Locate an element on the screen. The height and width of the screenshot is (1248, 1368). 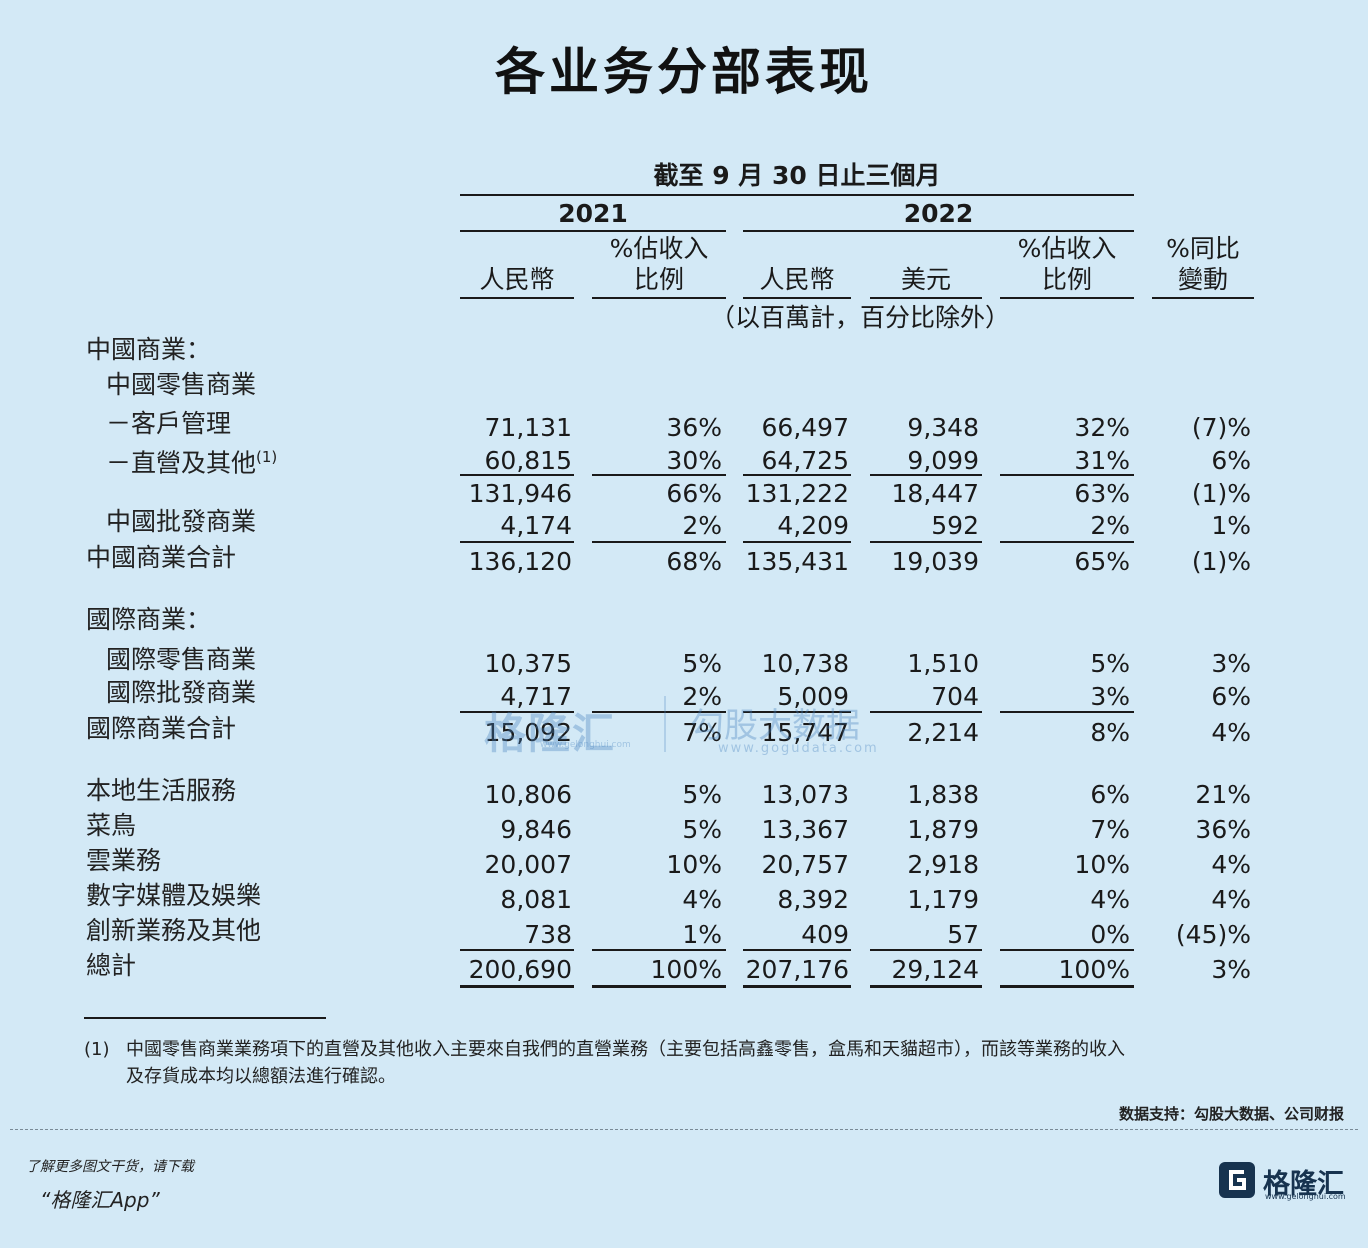
table-cell: 66% is located at coordinates (694, 493).